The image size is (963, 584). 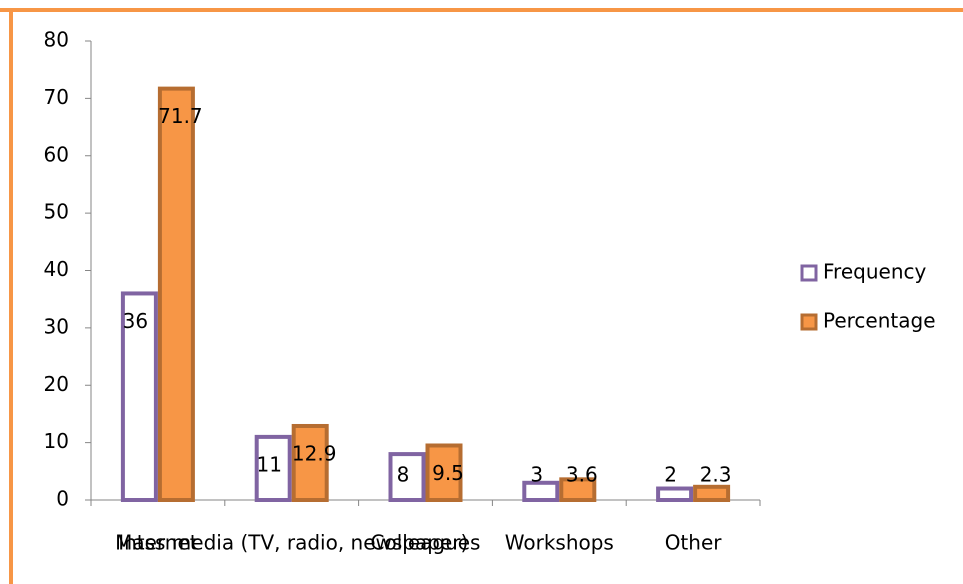 What do you see at coordinates (135, 321) in the screenshot?
I see `value-label: 36` at bounding box center [135, 321].